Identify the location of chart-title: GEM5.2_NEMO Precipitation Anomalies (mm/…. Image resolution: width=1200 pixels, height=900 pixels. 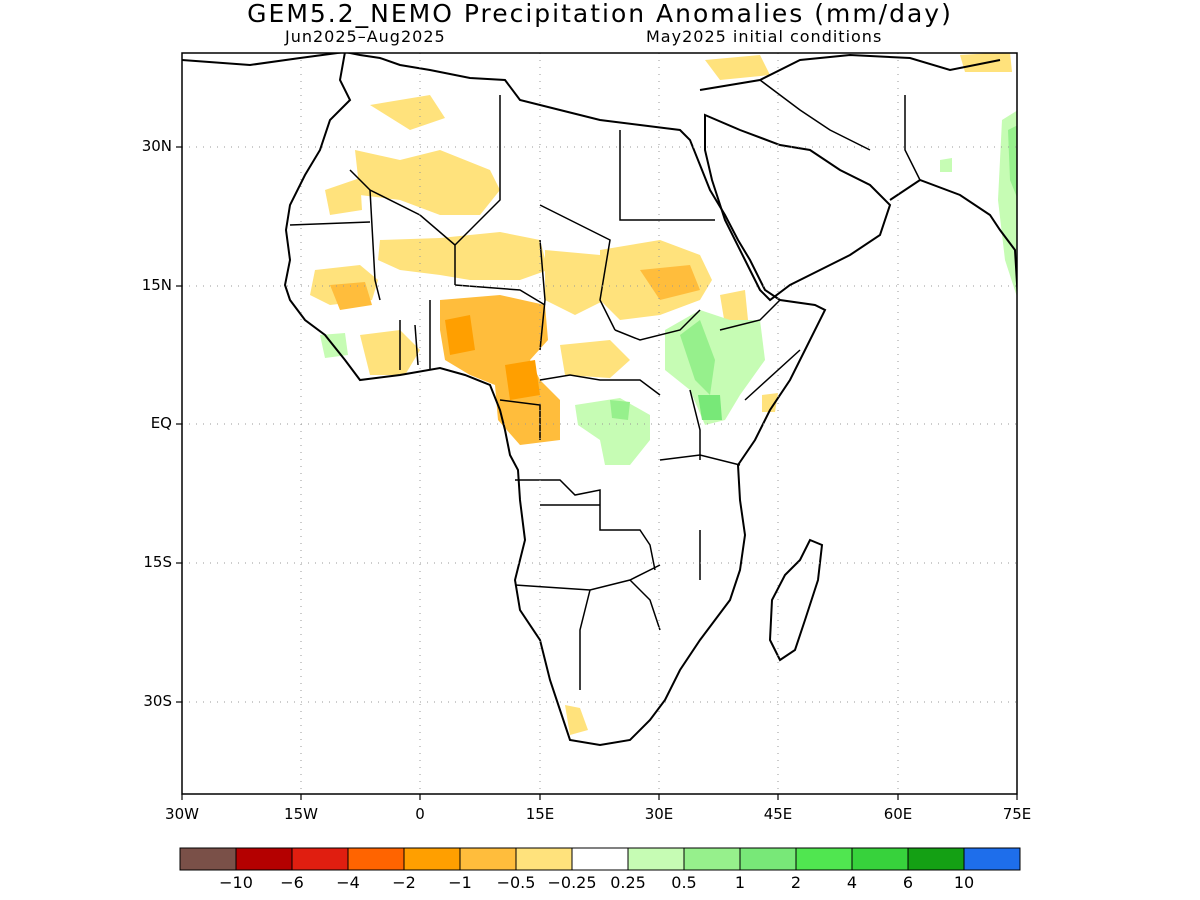
(600, 14).